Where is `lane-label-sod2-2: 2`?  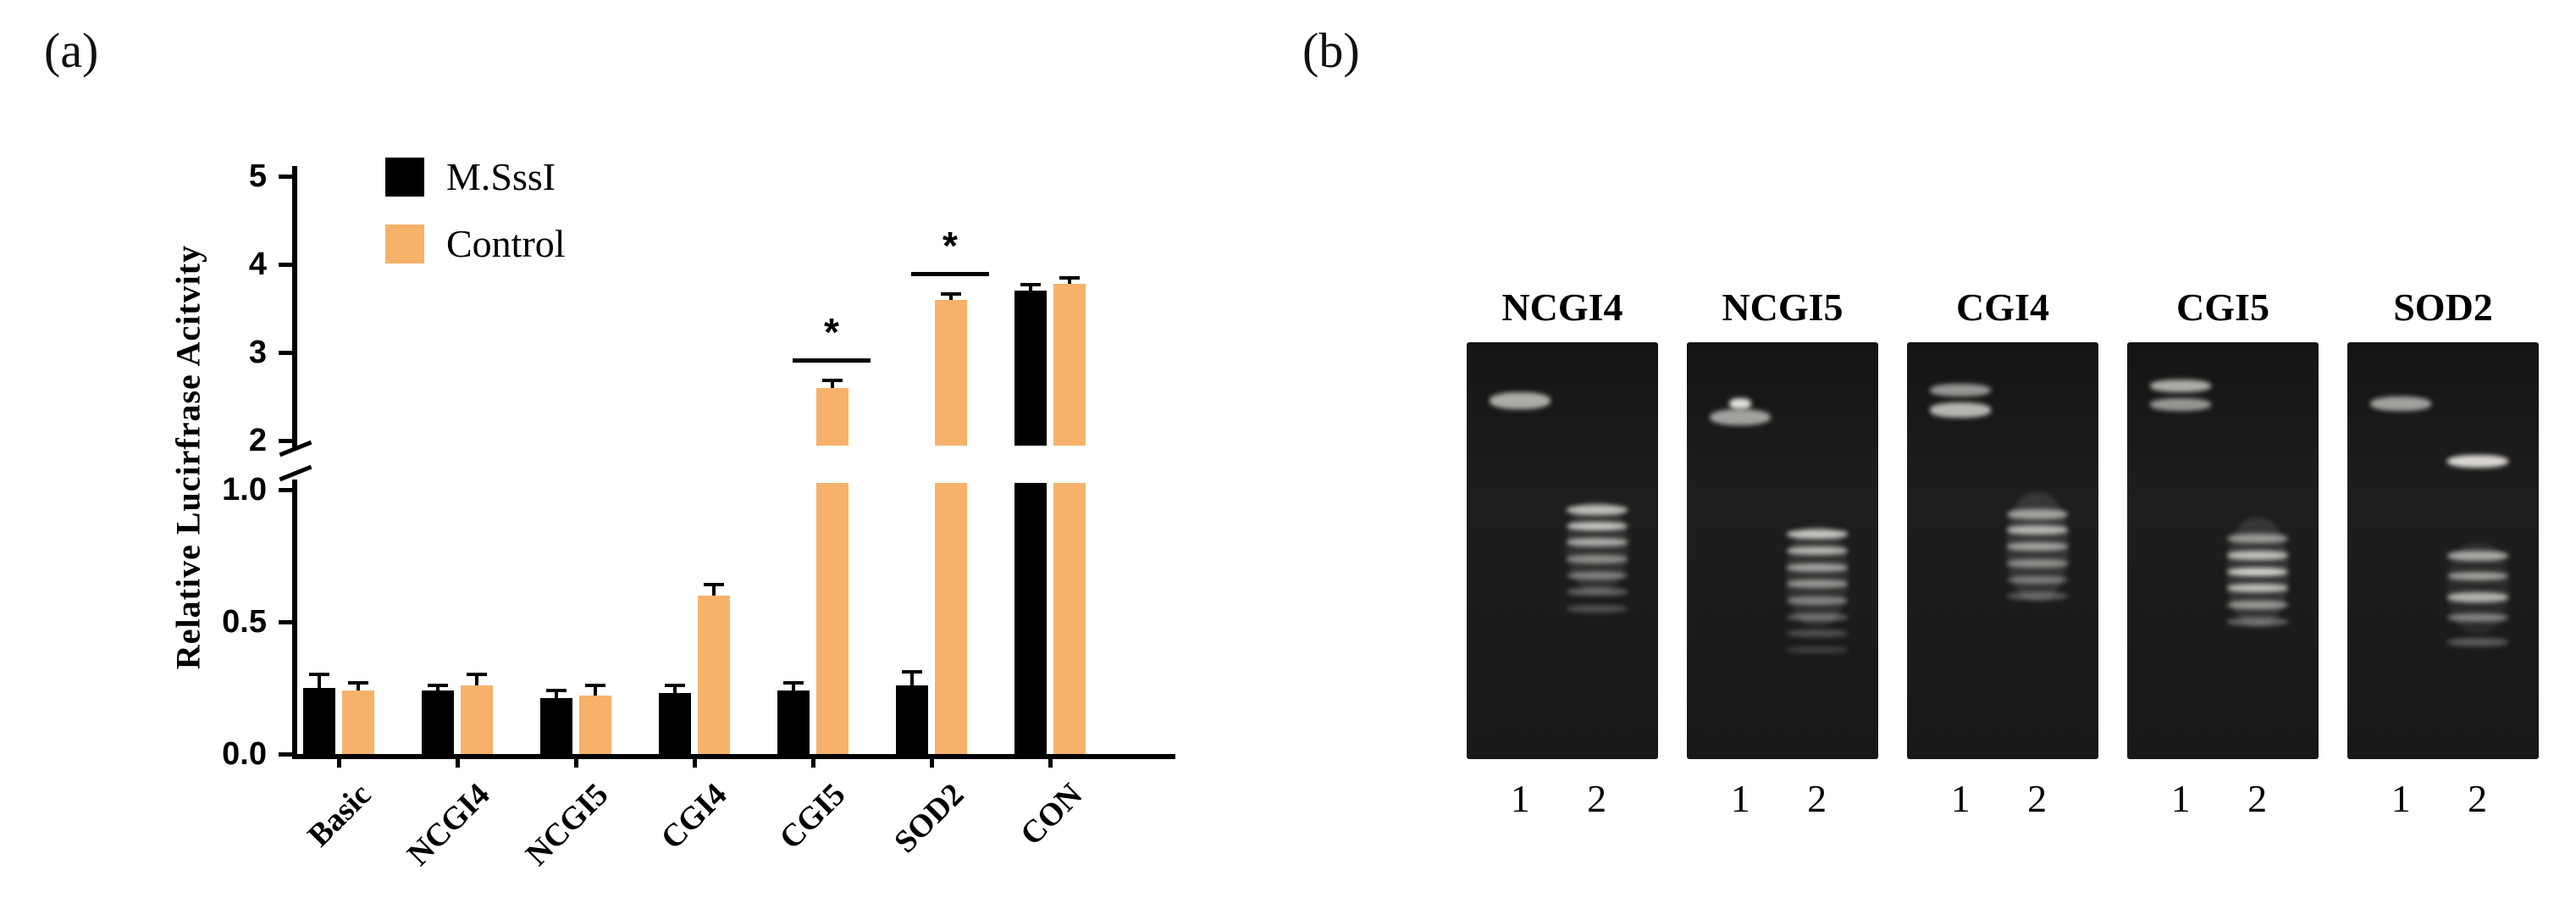
lane-label-sod2-2: 2 is located at coordinates (2478, 798).